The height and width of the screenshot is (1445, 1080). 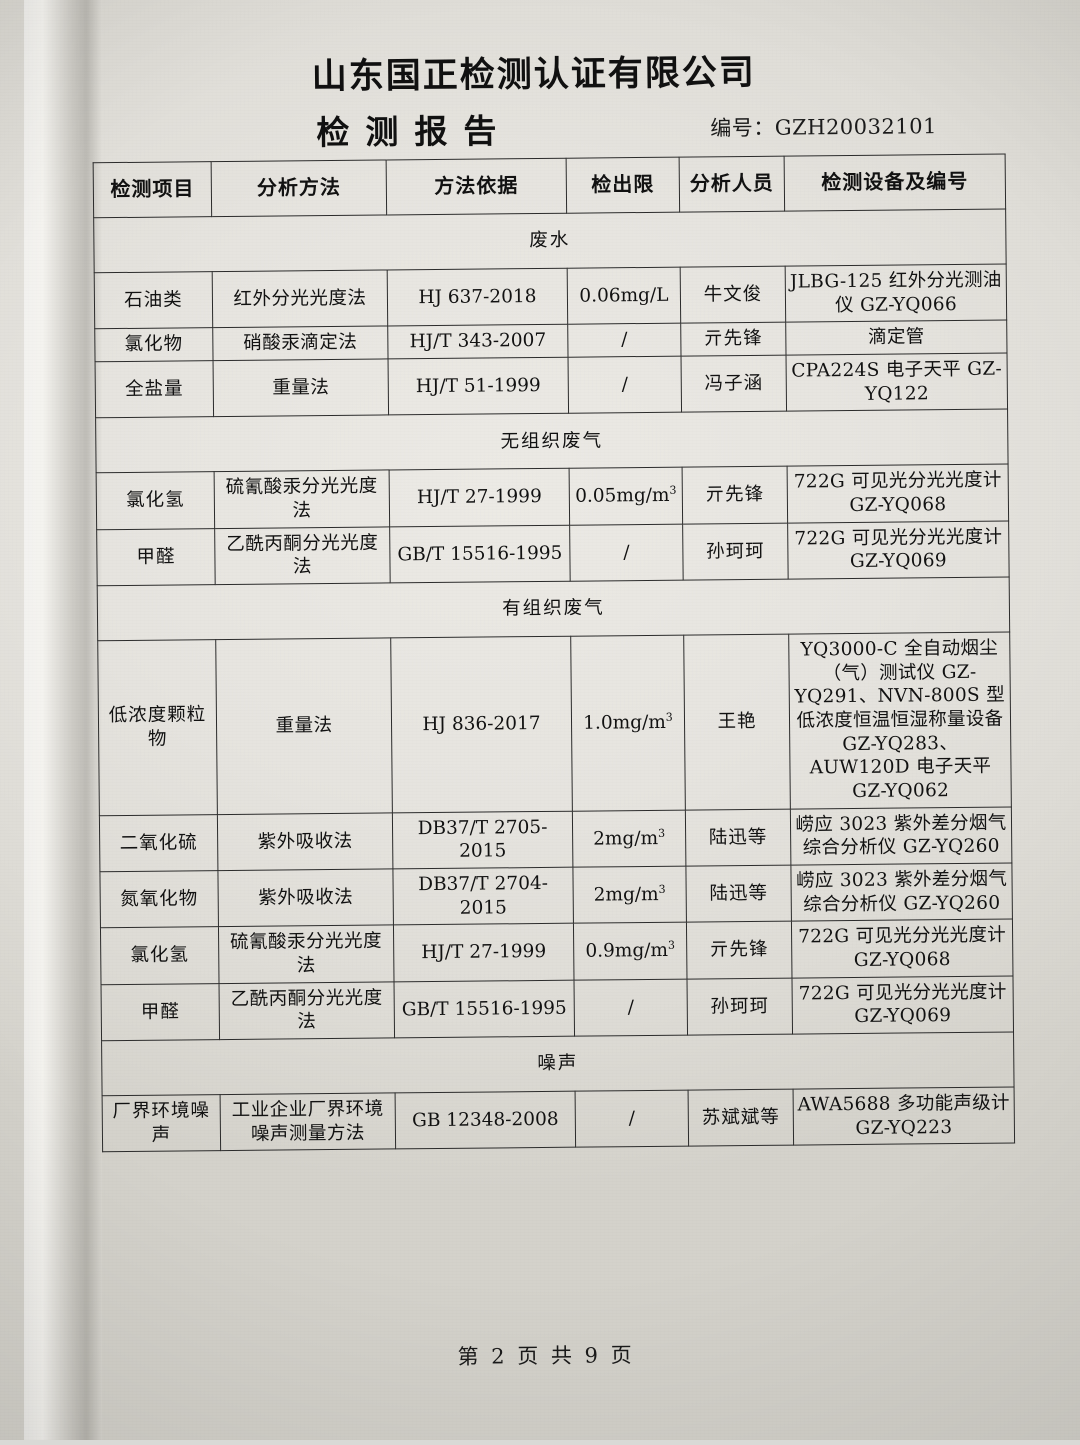 I want to click on cell-equipment: AWA5688 多功能声级计 GZ-YQ223, so click(x=904, y=1116).